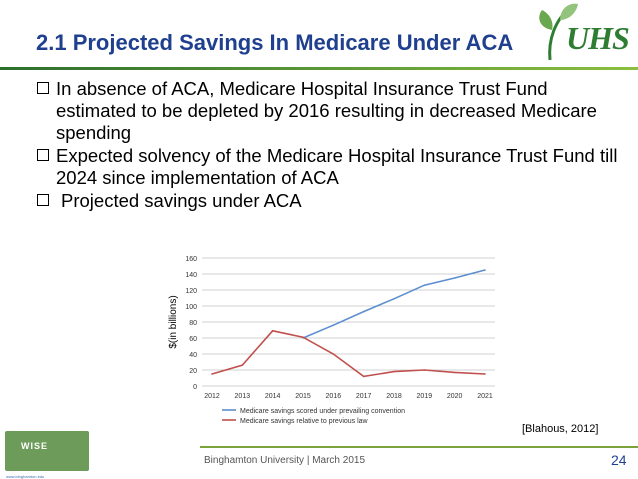 The height and width of the screenshot is (479, 638). Describe the element at coordinates (193, 355) in the screenshot. I see `y-tick-label: 40` at that location.